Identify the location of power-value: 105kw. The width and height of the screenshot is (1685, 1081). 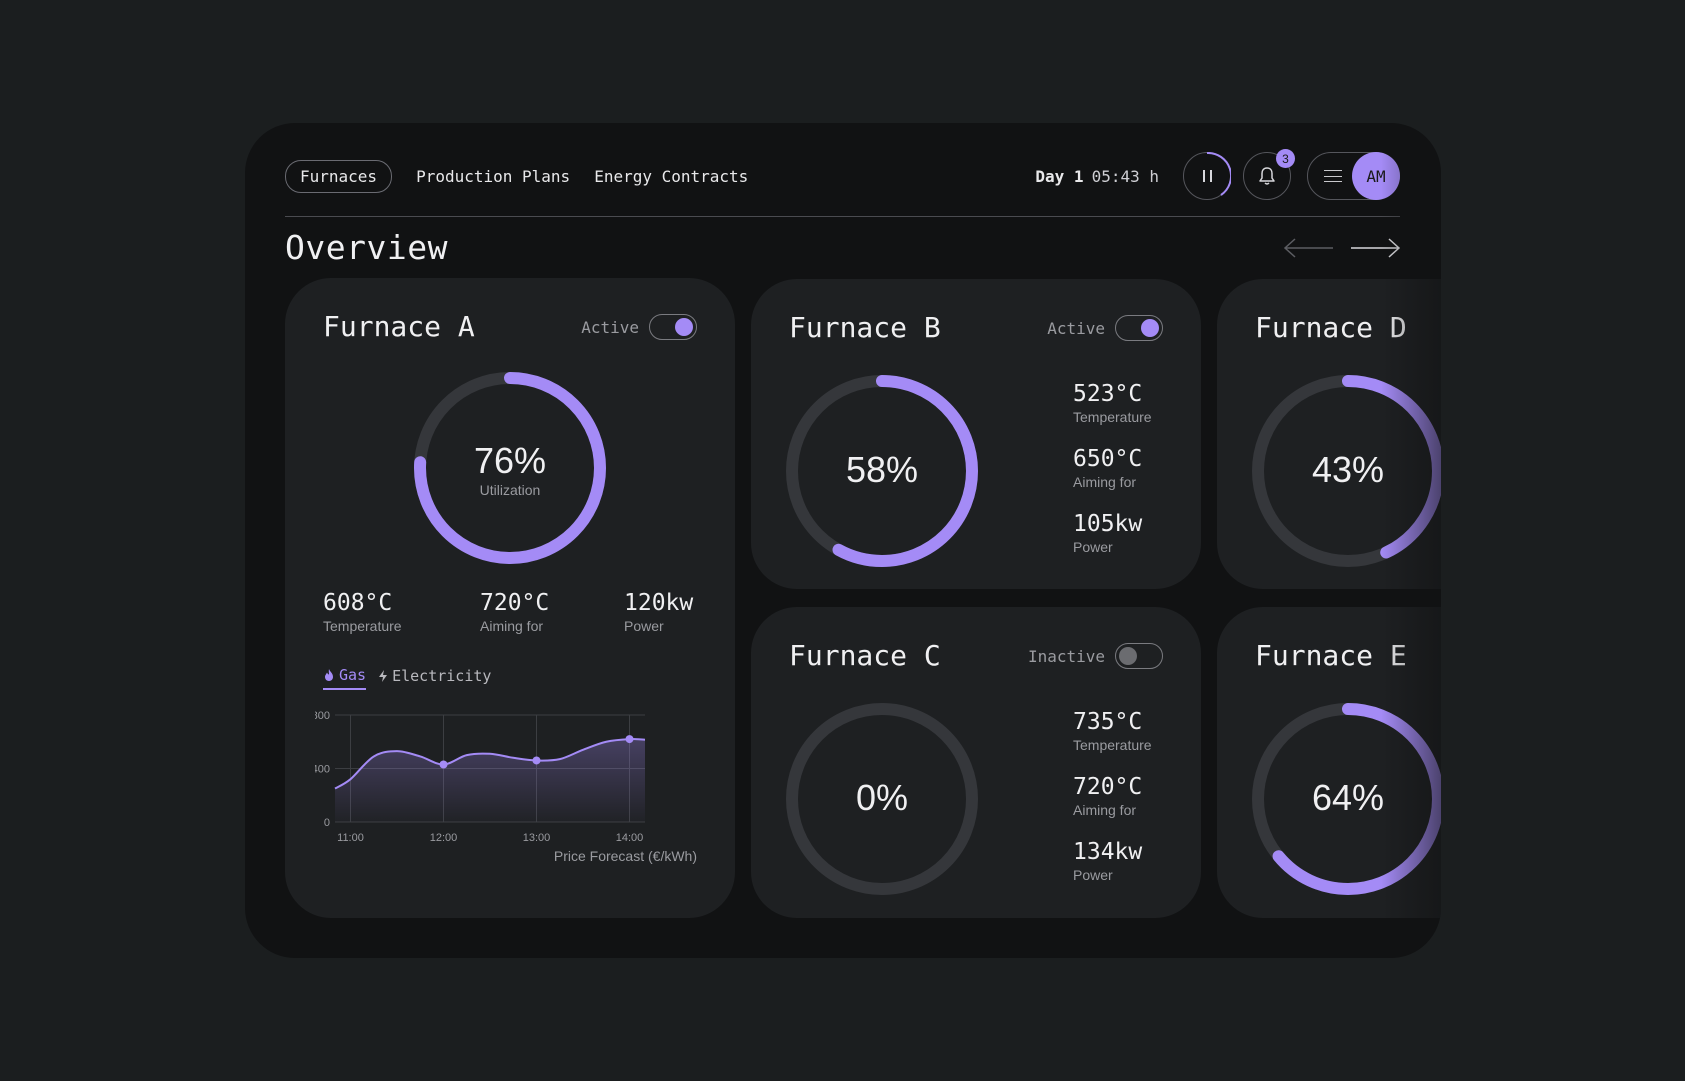
(1108, 524).